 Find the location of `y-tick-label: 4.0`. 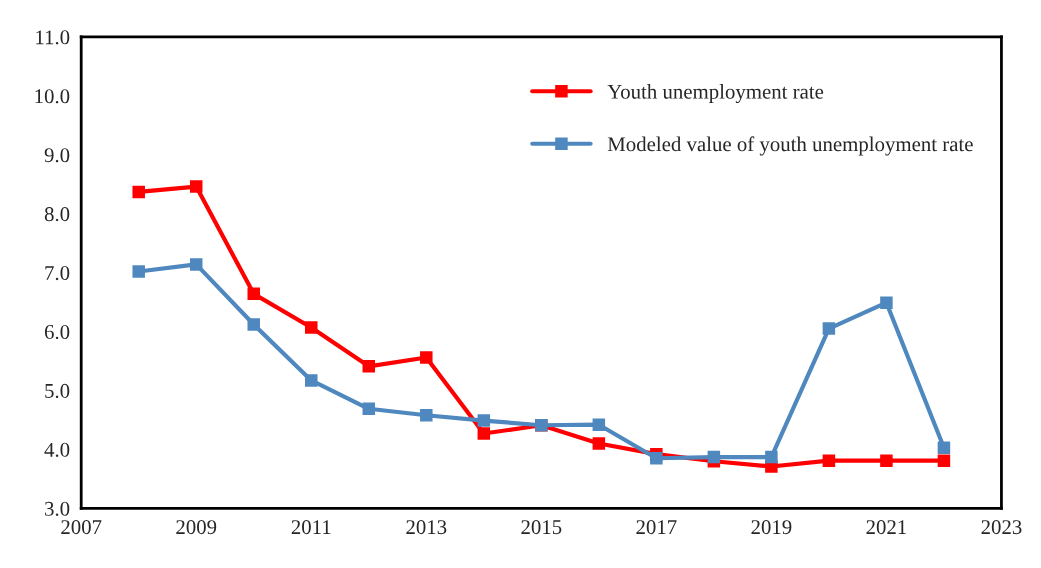

y-tick-label: 4.0 is located at coordinates (57, 449).